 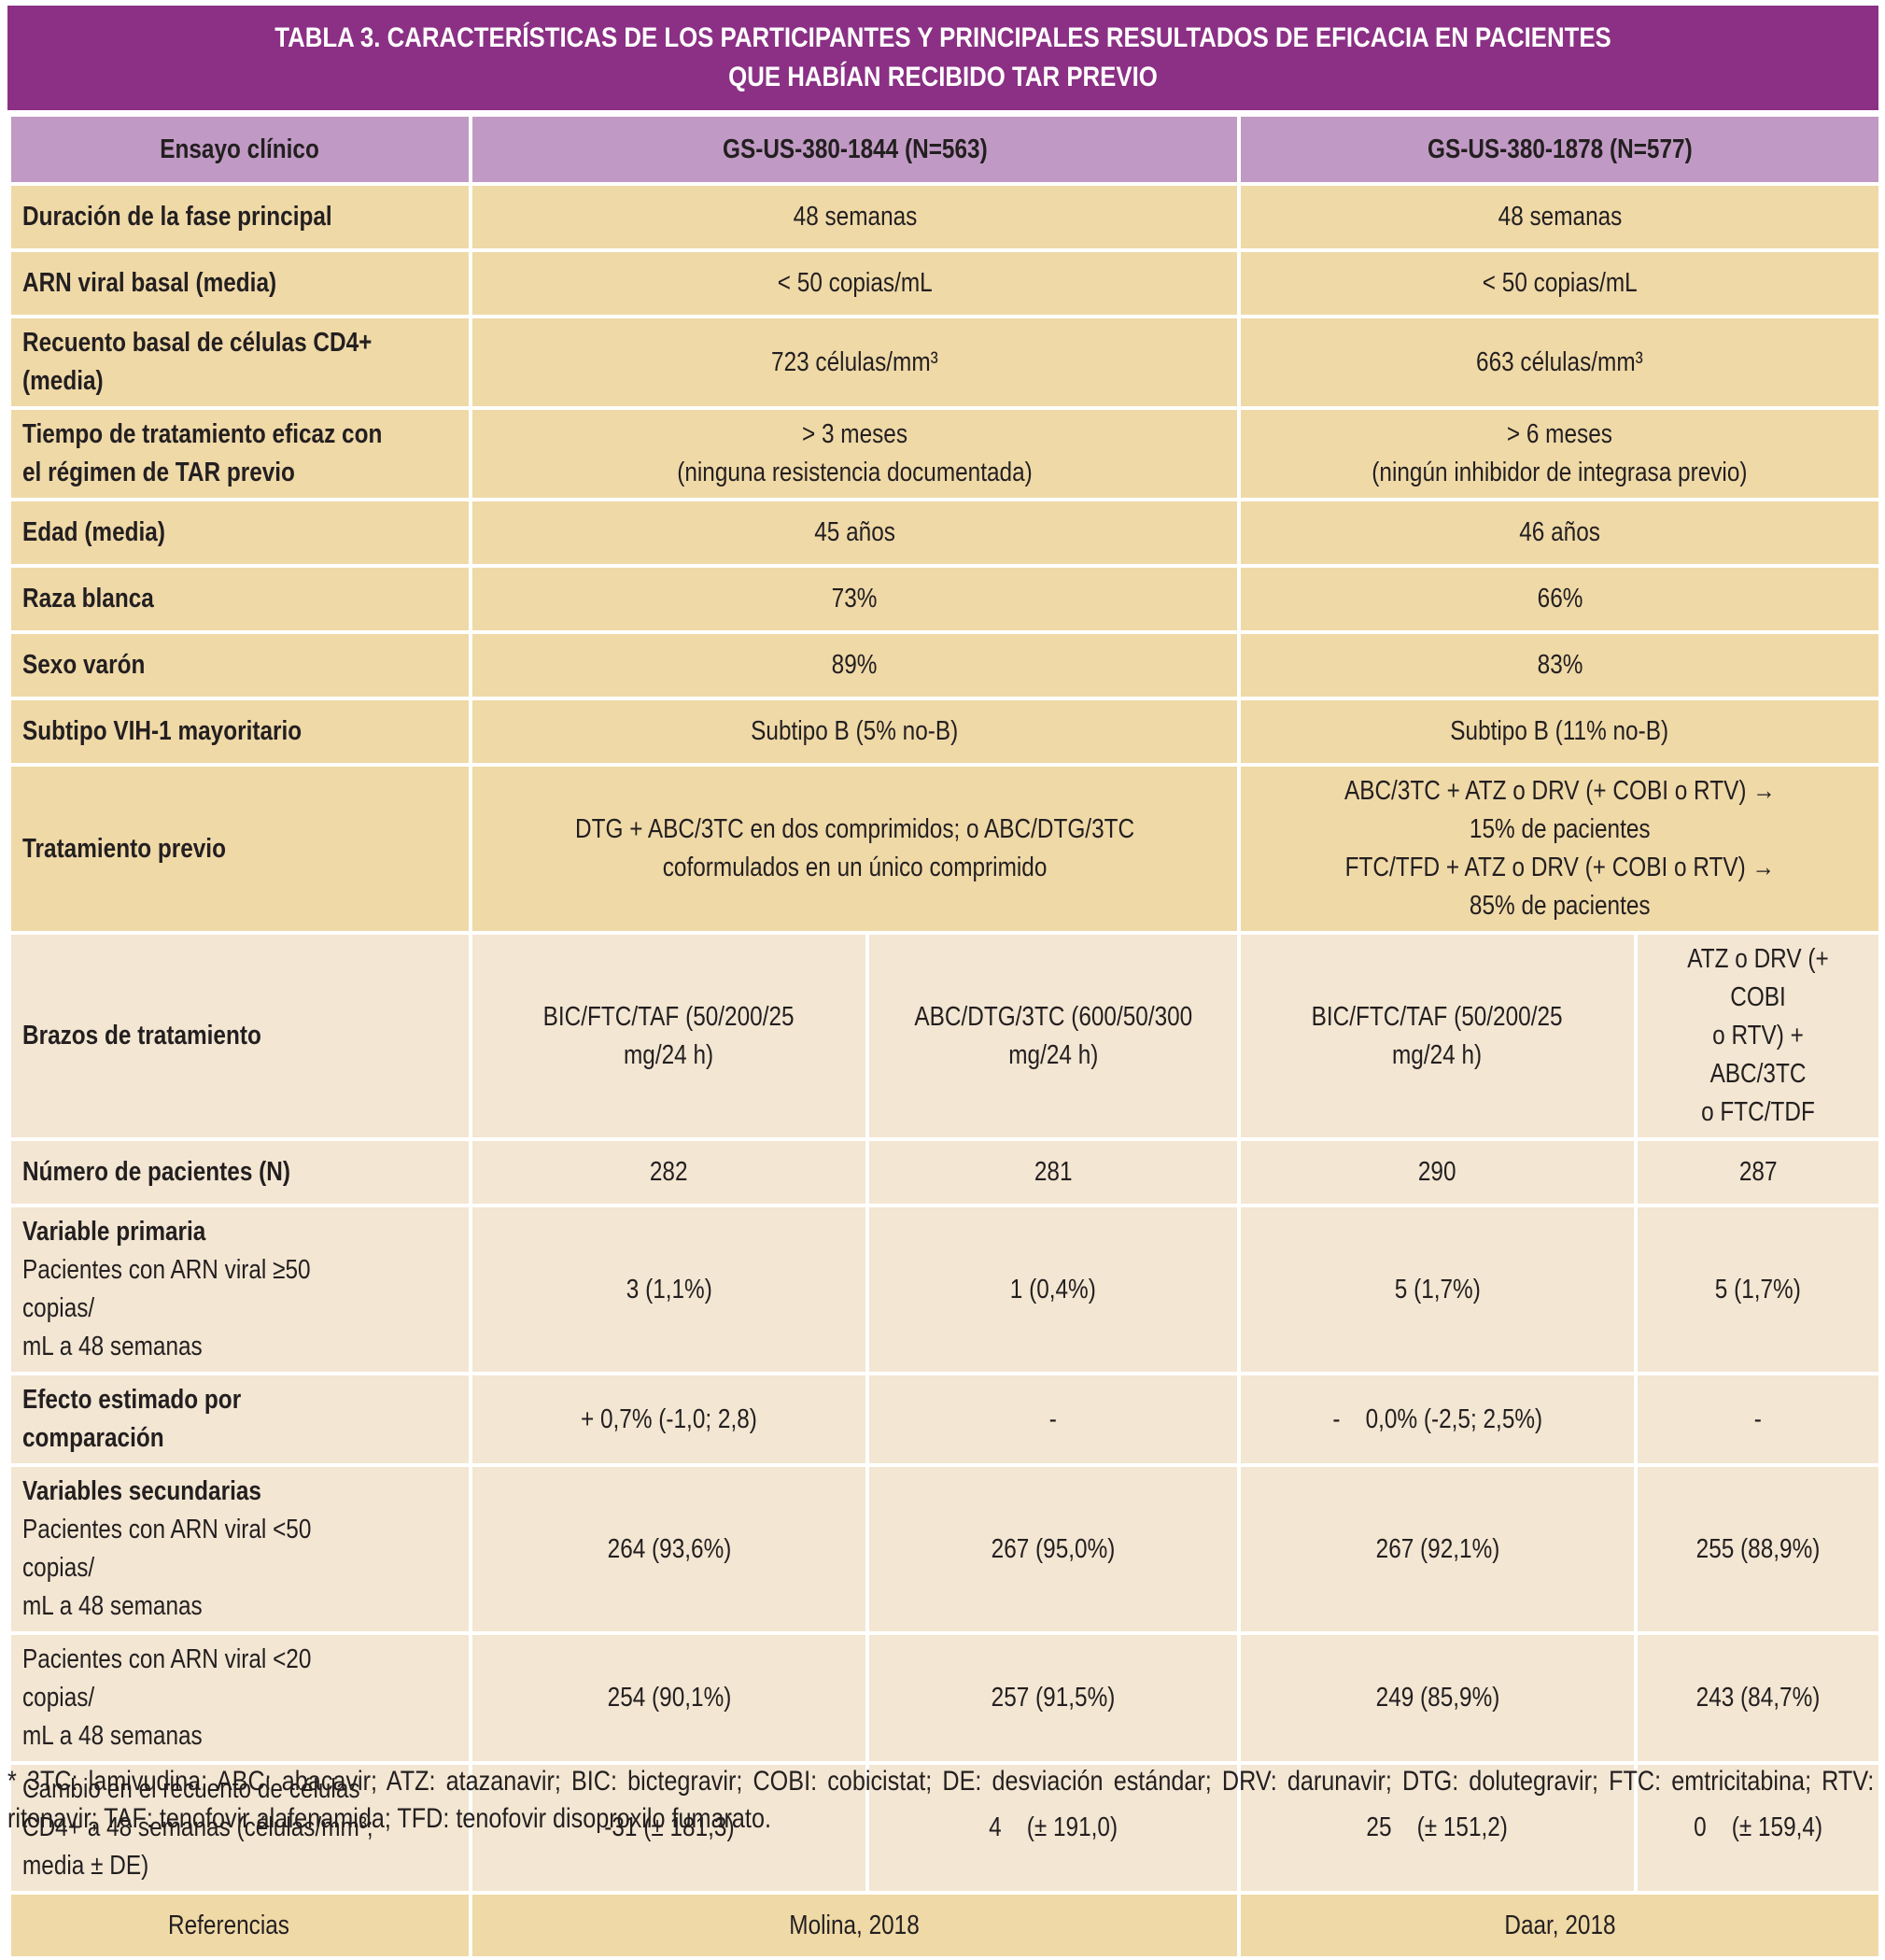 I want to click on value-cell: 282, so click(x=669, y=1172).